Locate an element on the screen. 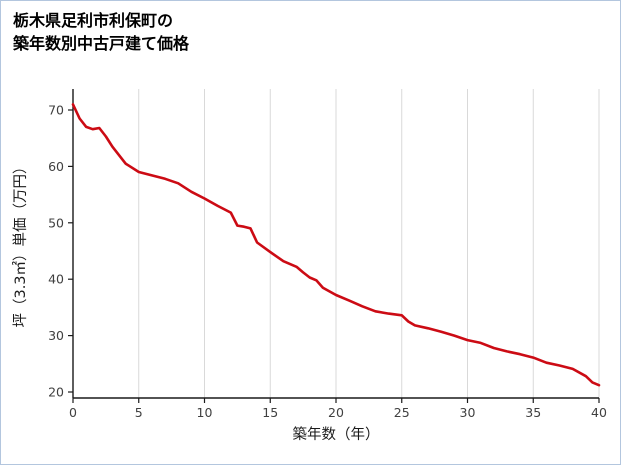 This screenshot has width=621, height=465. y-tick-label: 70 is located at coordinates (56, 110).